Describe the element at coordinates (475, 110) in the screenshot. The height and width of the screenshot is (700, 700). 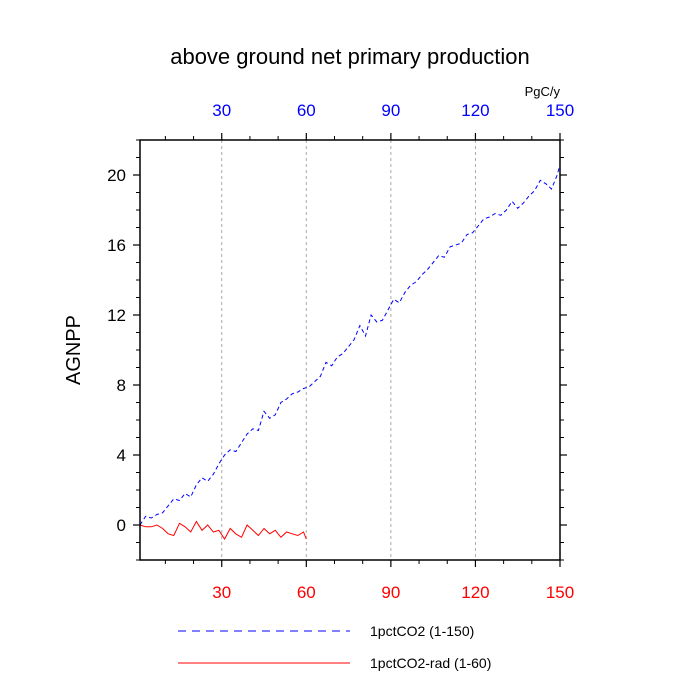
I see `x-tick-label-top: 120` at that location.